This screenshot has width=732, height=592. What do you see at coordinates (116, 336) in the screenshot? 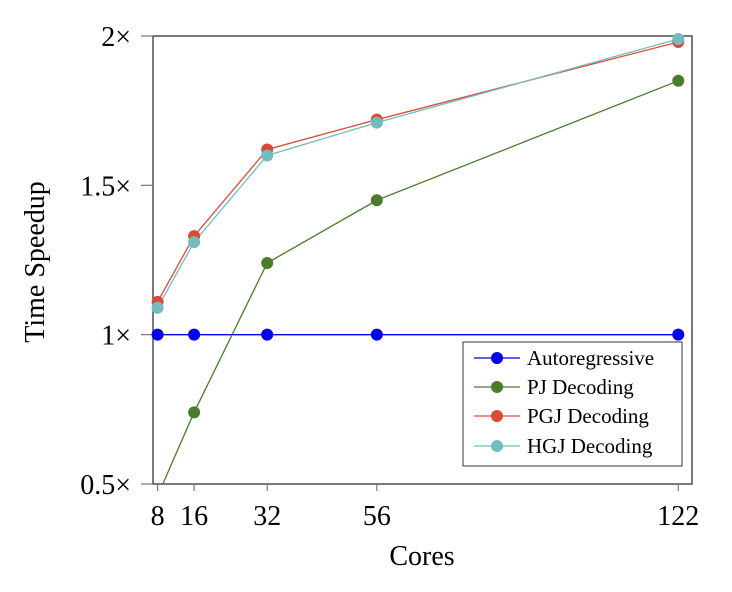
I see `y-tick-label: 1×` at bounding box center [116, 336].